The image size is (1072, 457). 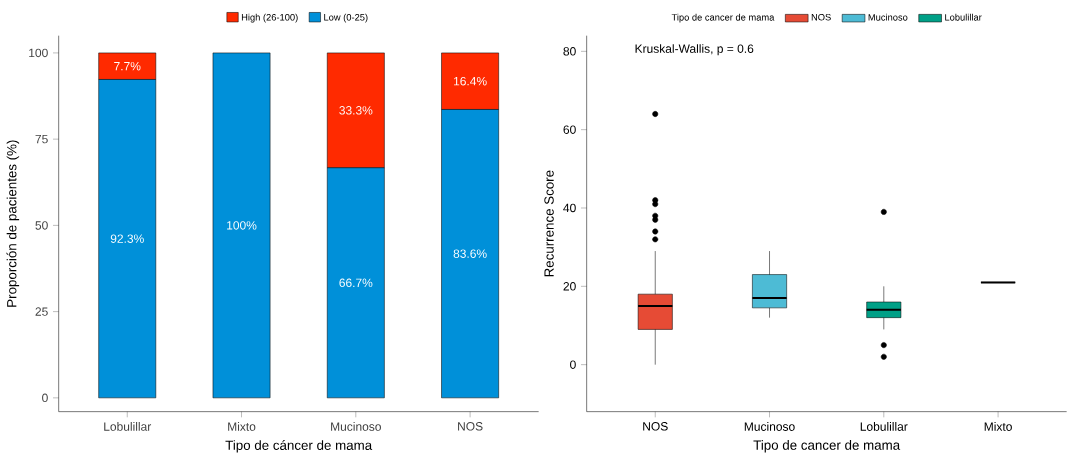 What do you see at coordinates (470, 81) in the screenshot?
I see `data-label: 16.4%` at bounding box center [470, 81].